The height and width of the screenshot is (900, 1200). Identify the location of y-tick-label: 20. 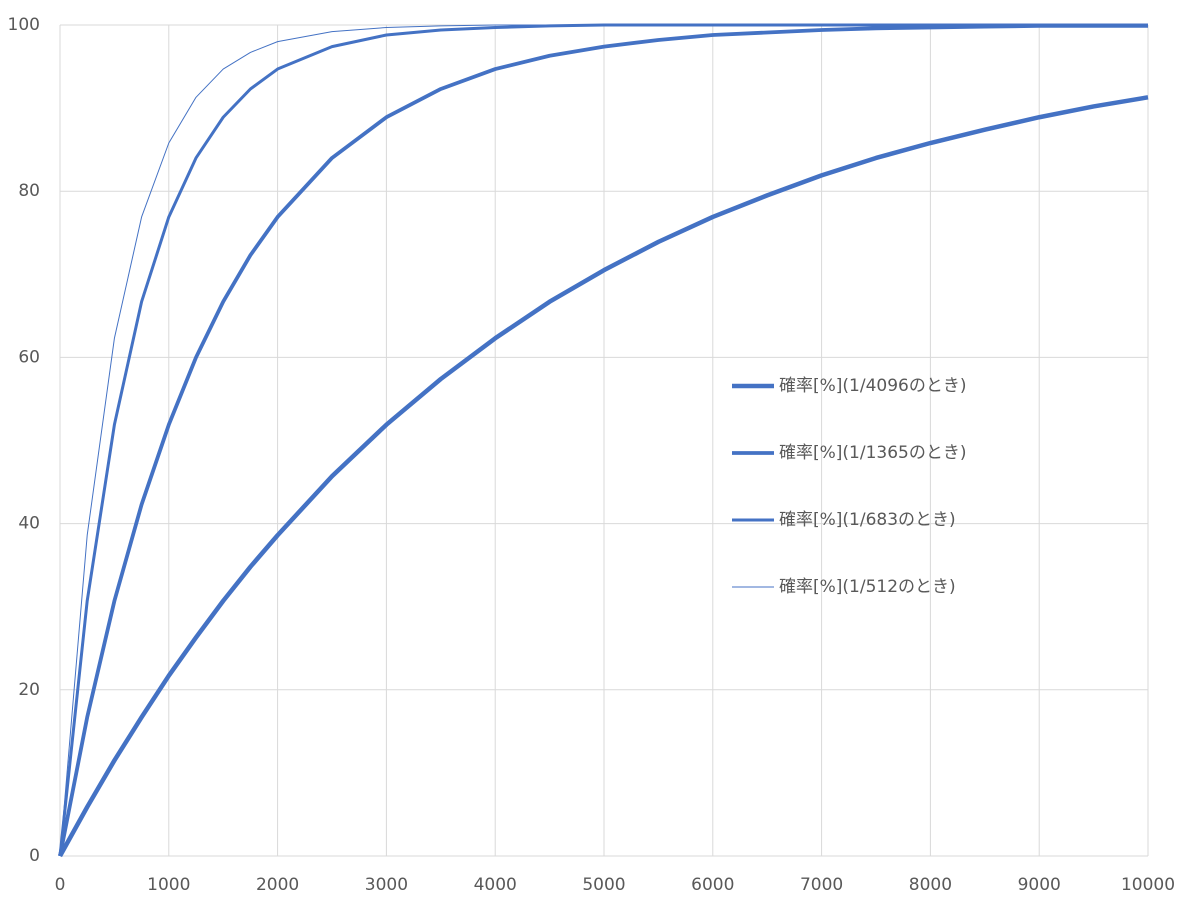
(29, 690).